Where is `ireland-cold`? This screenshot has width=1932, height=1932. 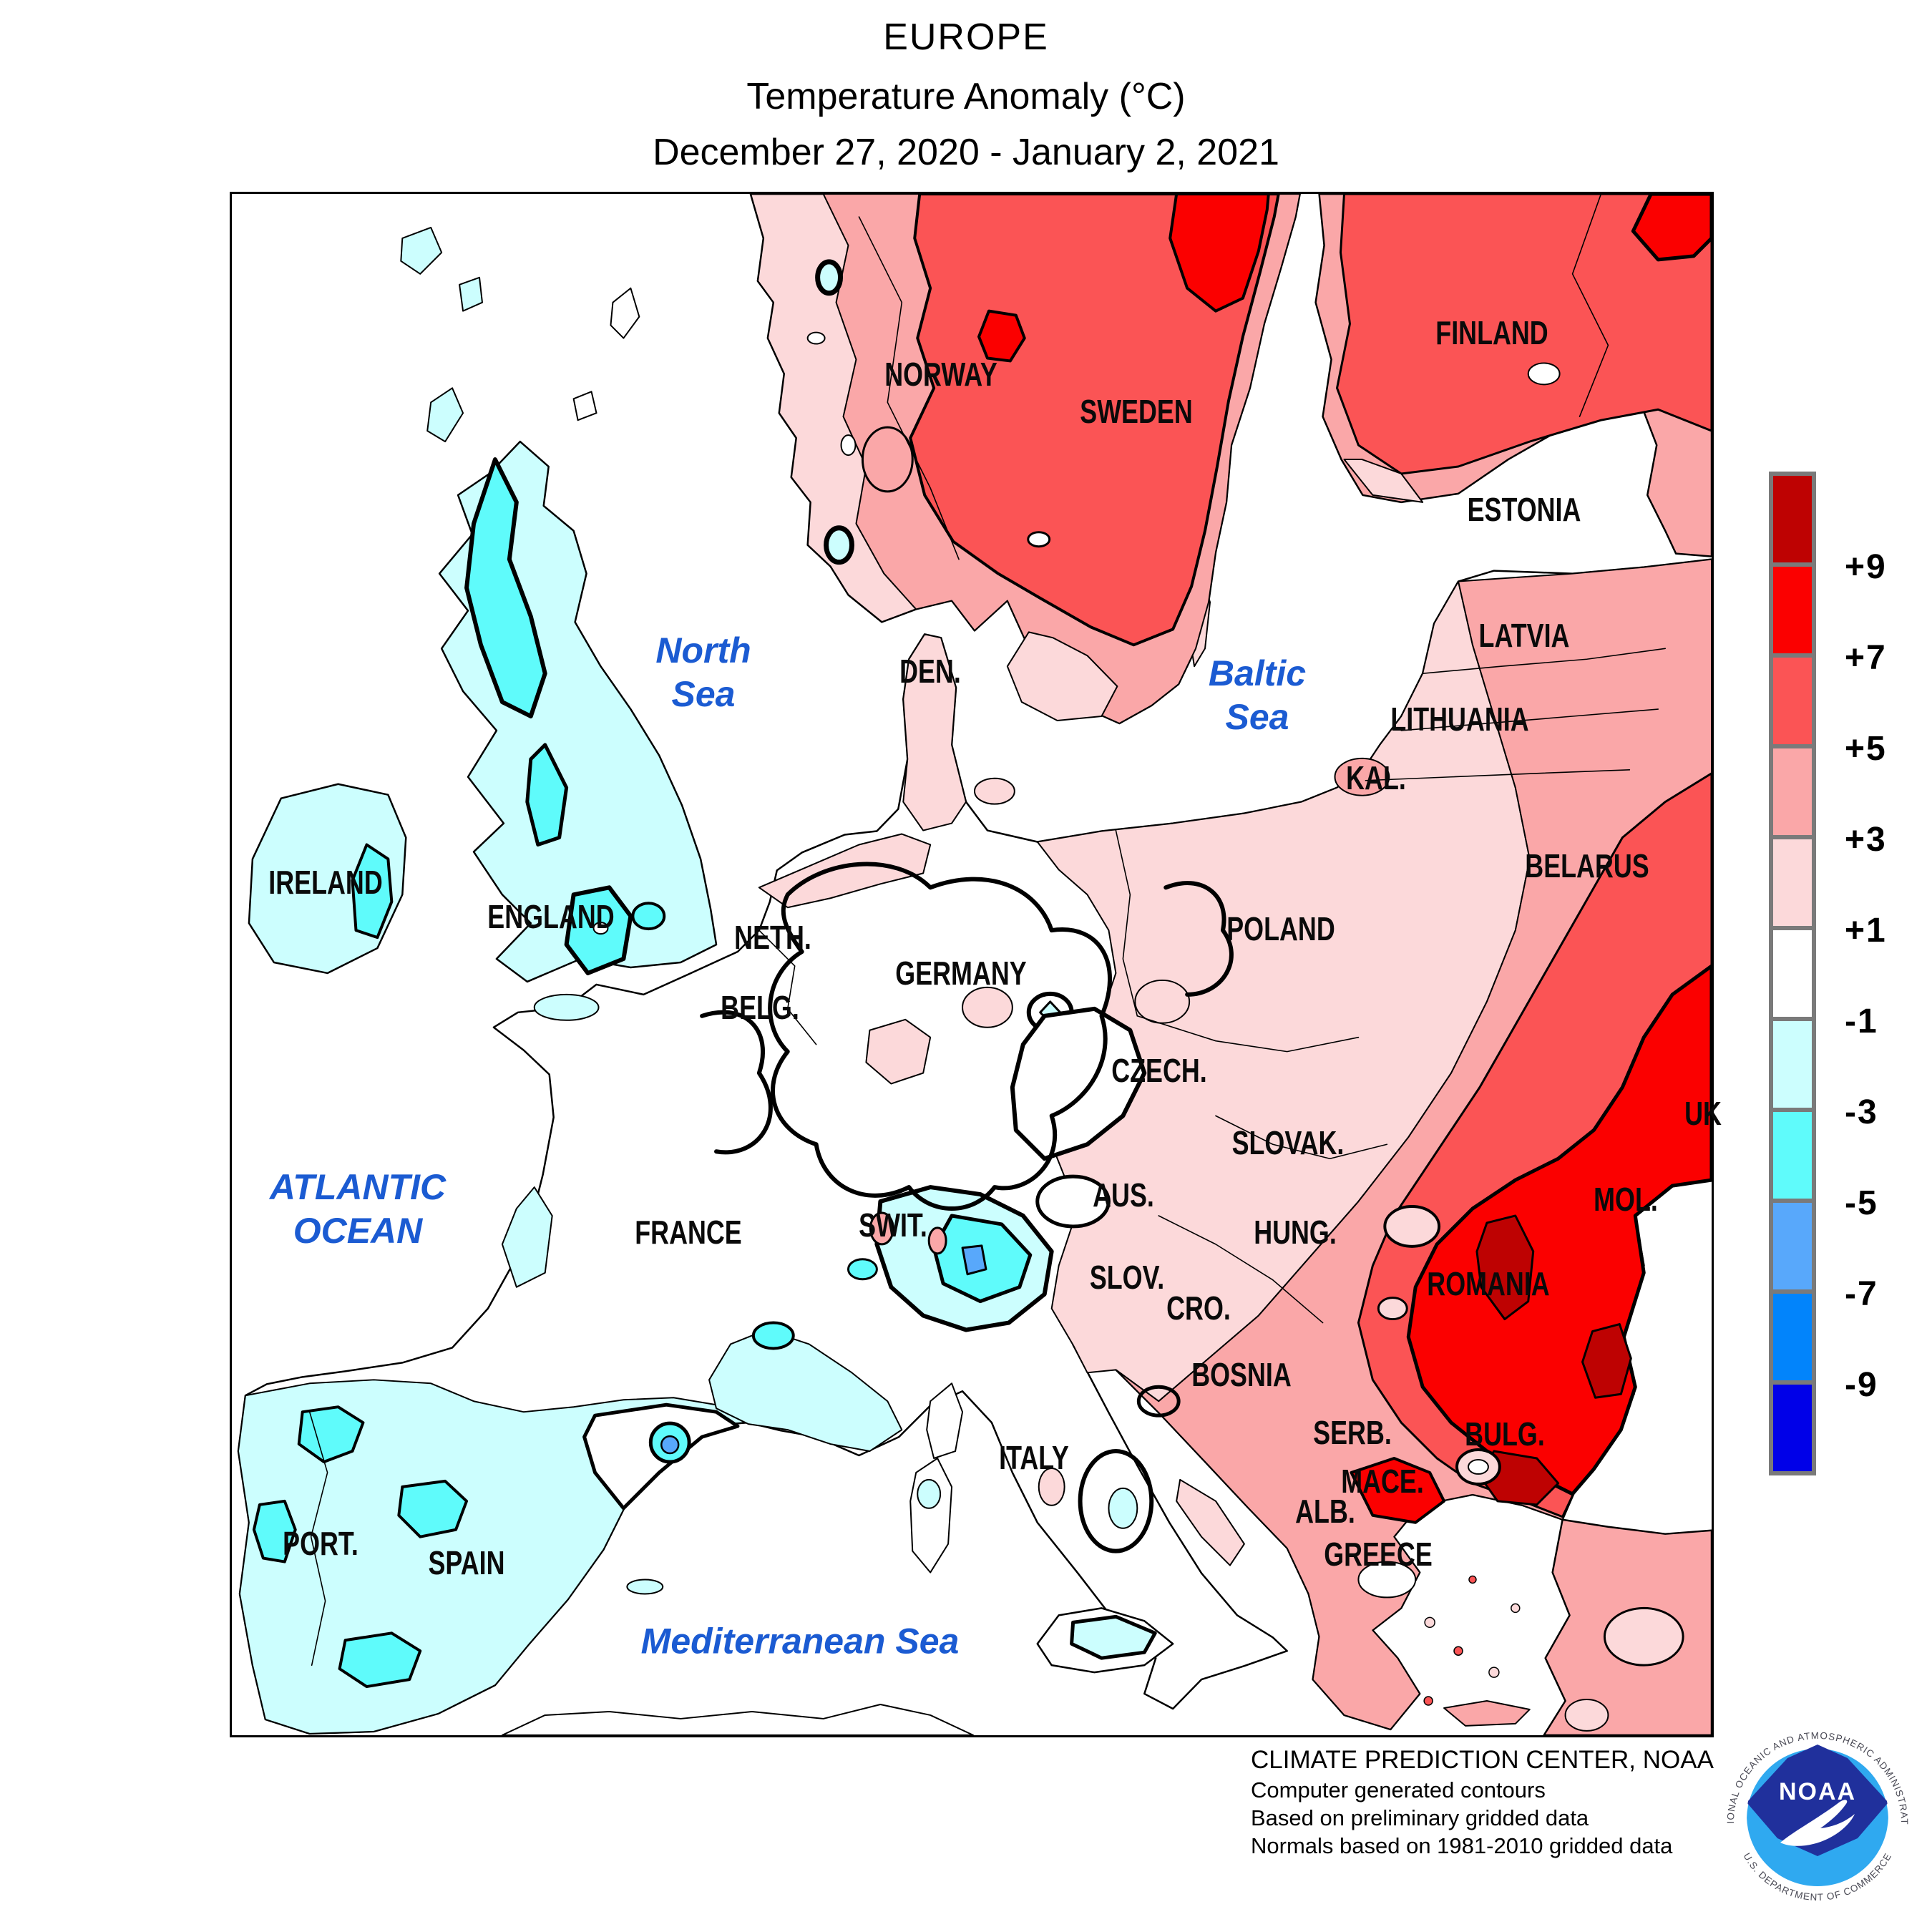
ireland-cold is located at coordinates (372, 891).